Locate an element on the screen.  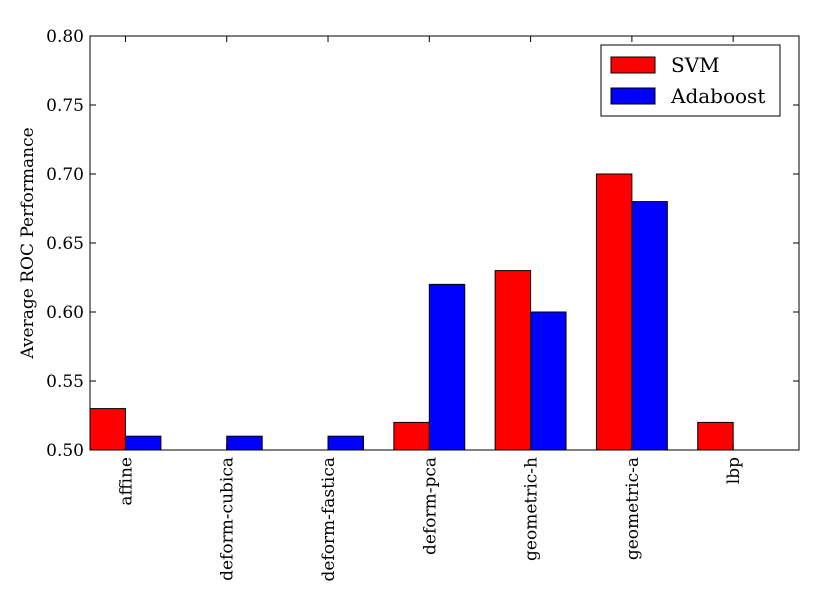
bar-svm-lbp is located at coordinates (715, 436).